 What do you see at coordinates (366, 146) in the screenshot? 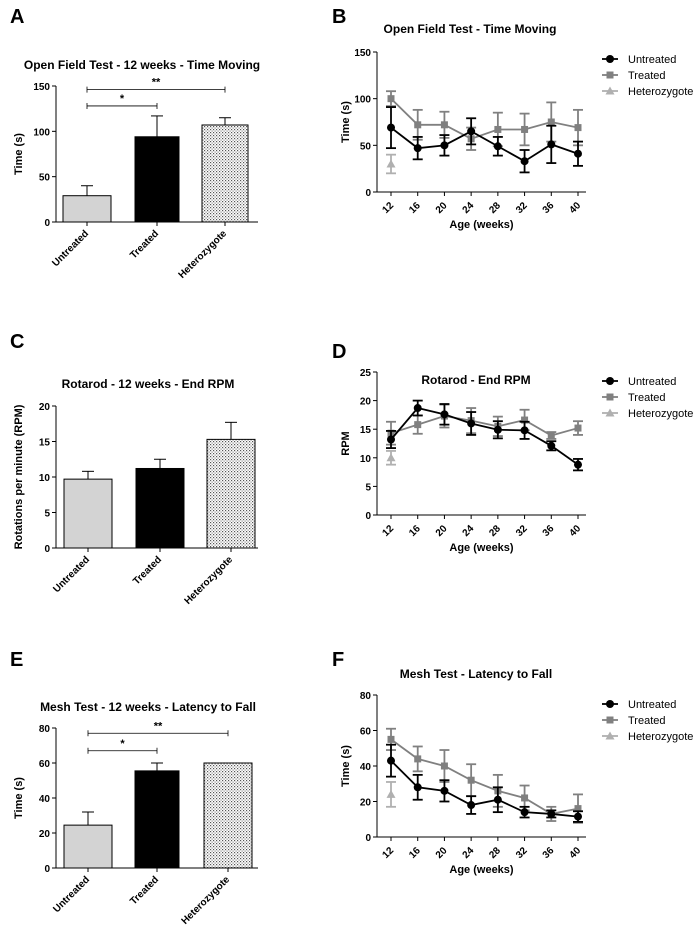
I see `y-tick-label: 50` at bounding box center [366, 146].